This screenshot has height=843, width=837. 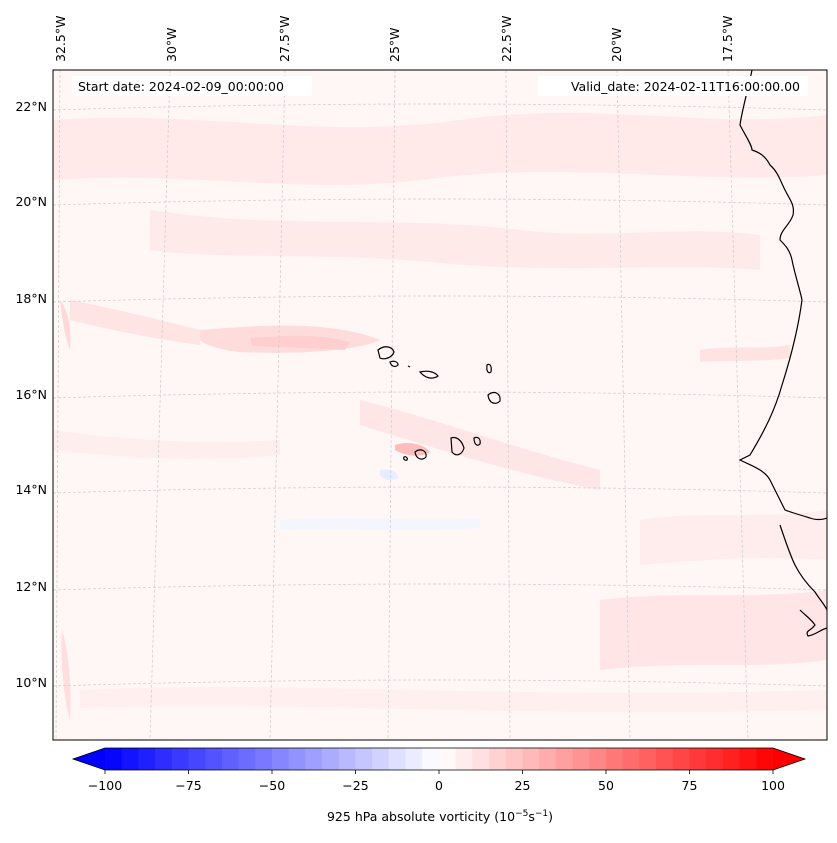 What do you see at coordinates (181, 86) in the screenshot?
I see `start-date-text: Start date: 2024-02-09_00:00:00` at bounding box center [181, 86].